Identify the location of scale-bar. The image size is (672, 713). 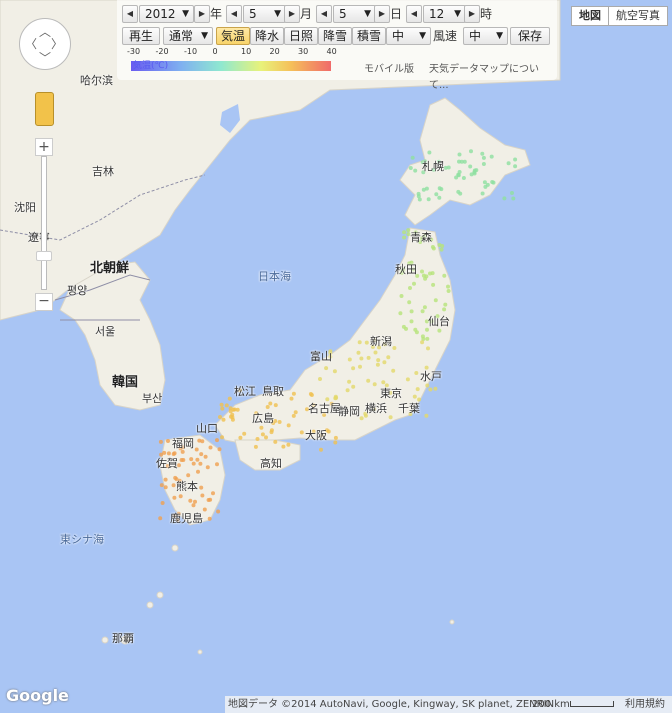
(592, 704).